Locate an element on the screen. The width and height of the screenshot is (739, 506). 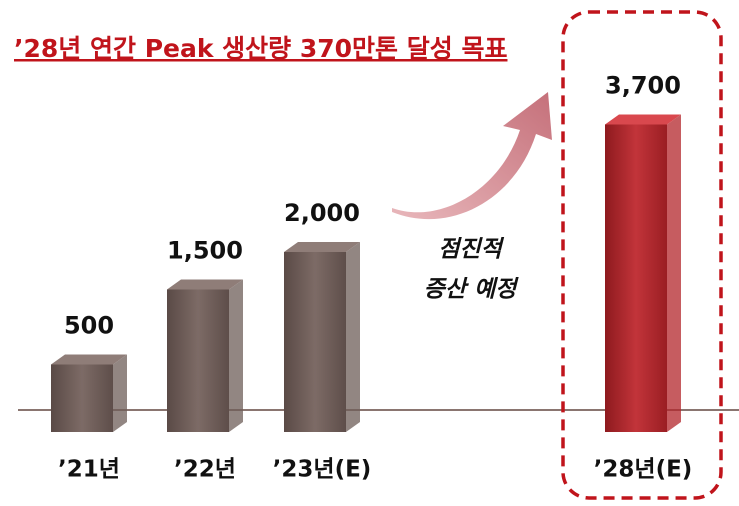
annotation: 점진적 is located at coordinates (471, 250).